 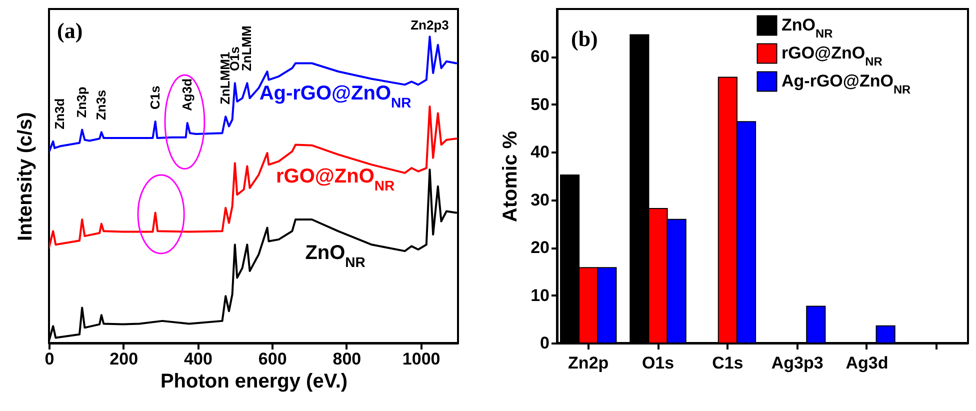 I want to click on x-tick-label: 0, so click(x=49, y=359).